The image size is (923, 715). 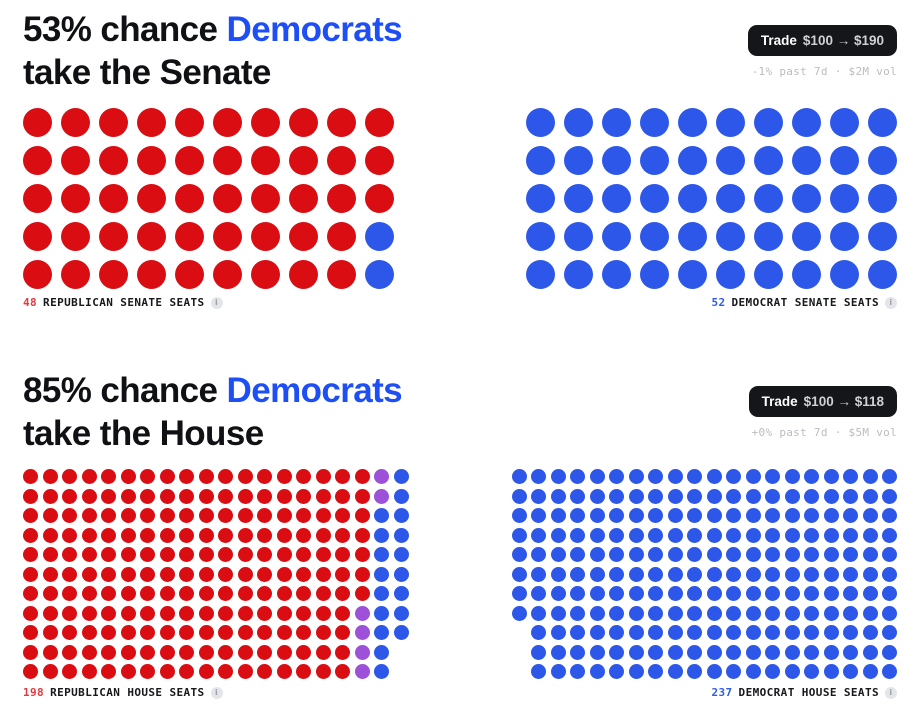 I want to click on republican-house-seat-text: REPUBLICAN HOUSE SEATS, so click(x=127, y=692).